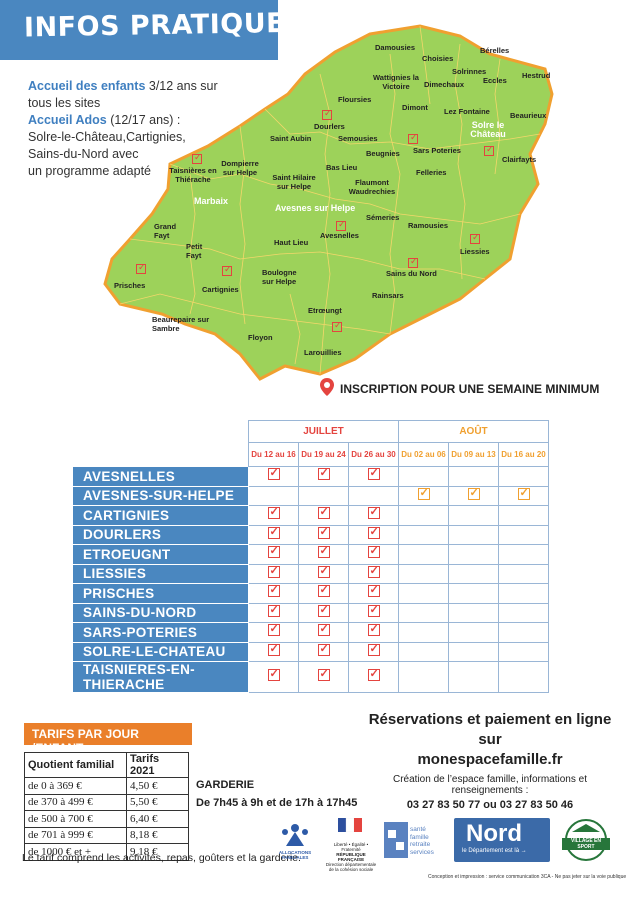 The width and height of the screenshot is (636, 900). Describe the element at coordinates (157, 835) in the screenshot. I see `tarif-price: 8,18 €` at that location.